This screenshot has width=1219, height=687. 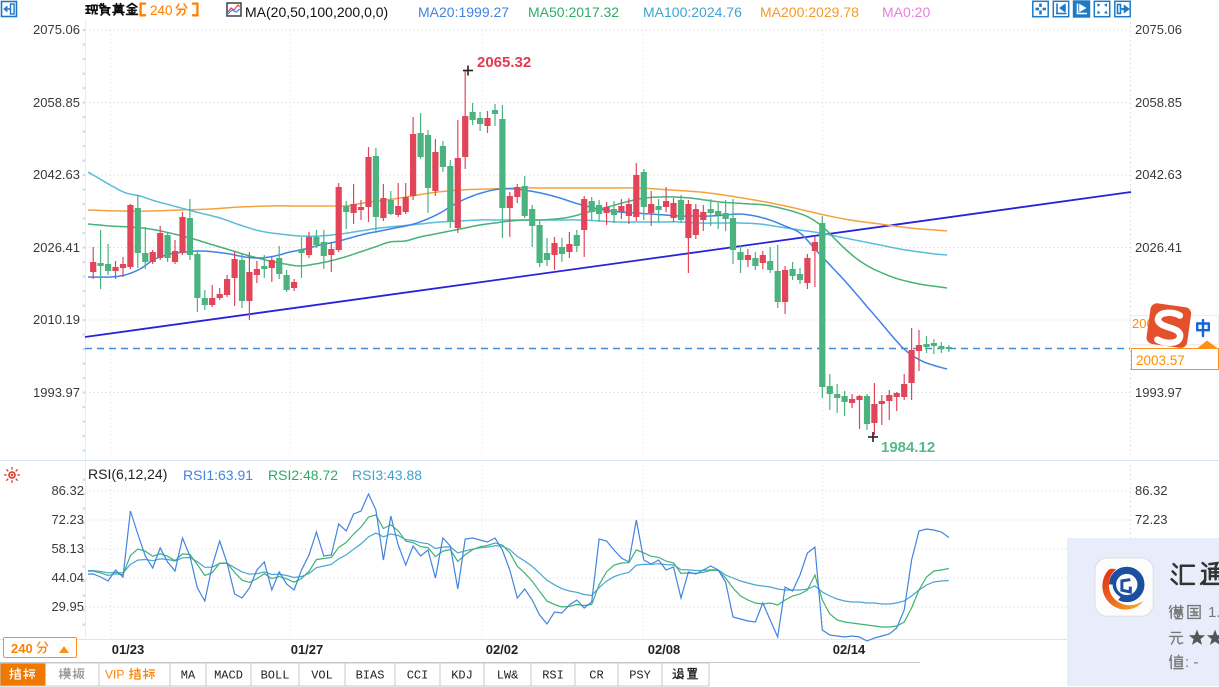 I want to click on svg-text: VIP, so click(x=114, y=675).